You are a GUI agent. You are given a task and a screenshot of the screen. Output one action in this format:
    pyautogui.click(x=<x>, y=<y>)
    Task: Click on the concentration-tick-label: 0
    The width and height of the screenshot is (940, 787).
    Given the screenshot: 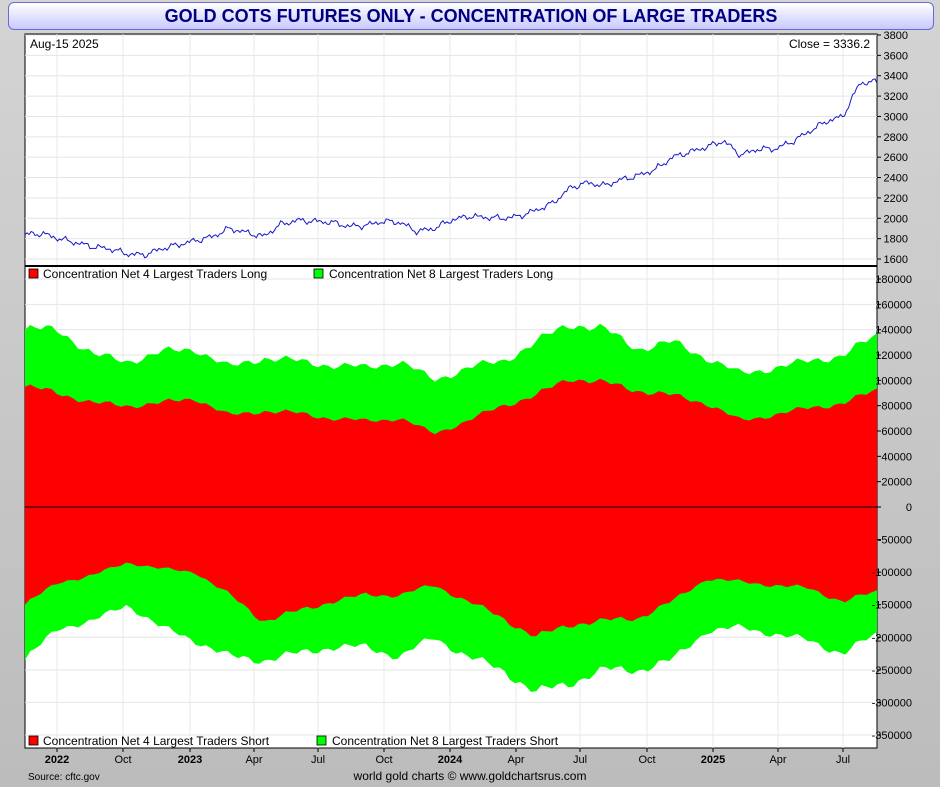 What is the action you would take?
    pyautogui.click(x=909, y=508)
    